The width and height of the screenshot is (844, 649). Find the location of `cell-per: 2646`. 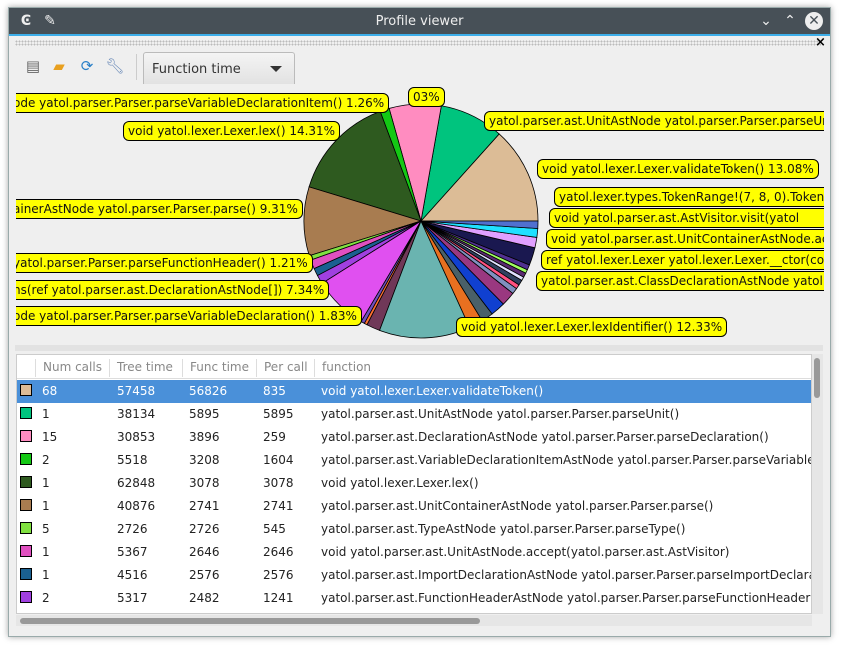

cell-per: 2646 is located at coordinates (278, 552).